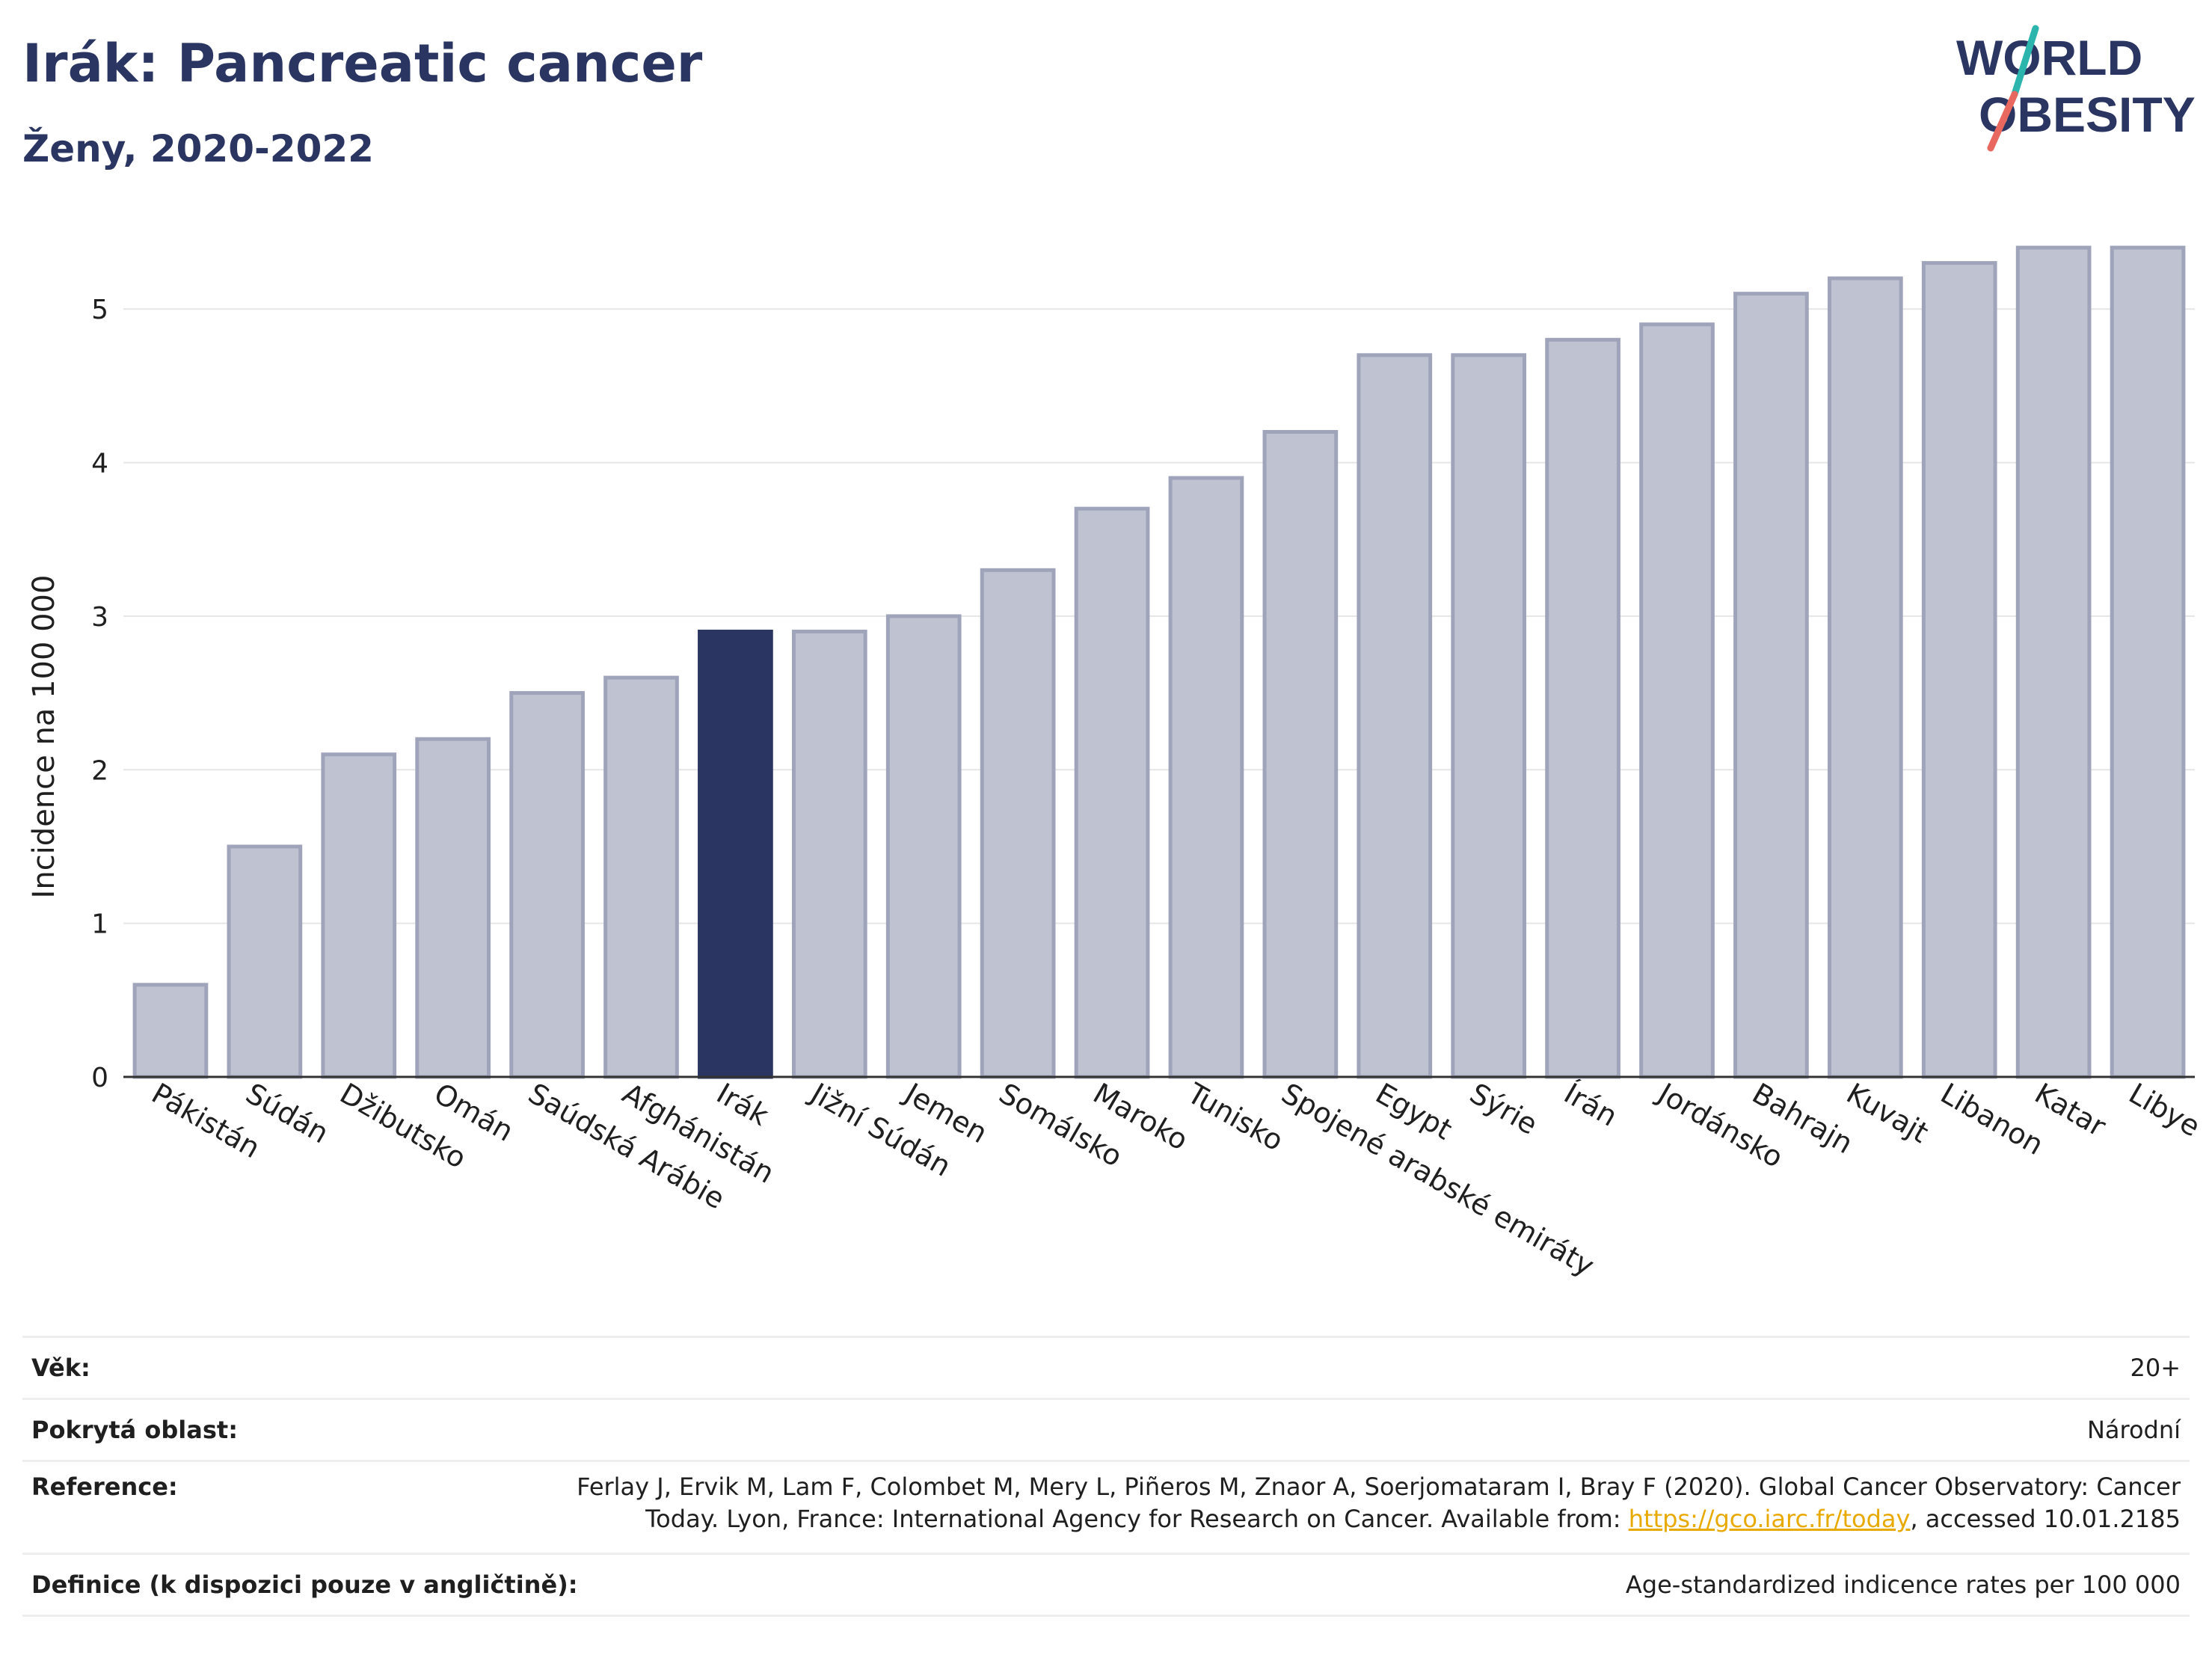  What do you see at coordinates (1018, 823) in the screenshot?
I see `bar-somálsko` at bounding box center [1018, 823].